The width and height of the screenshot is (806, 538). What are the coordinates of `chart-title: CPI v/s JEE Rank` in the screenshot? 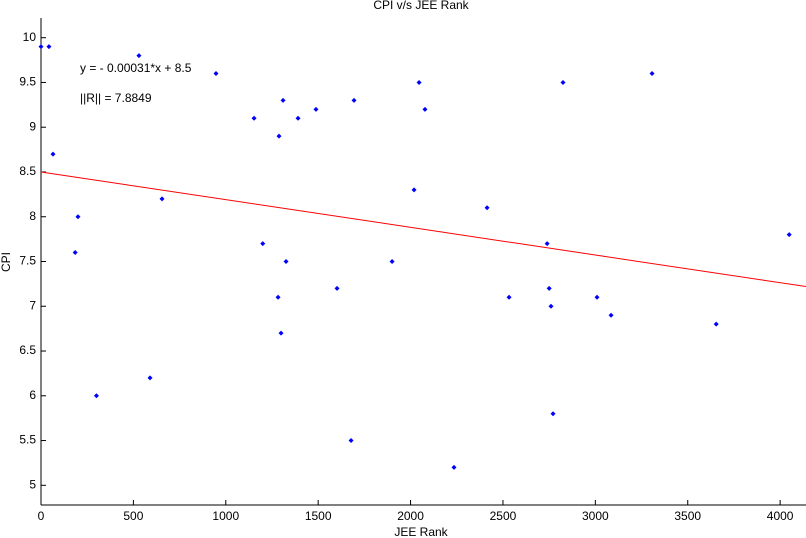 It's located at (421, 6).